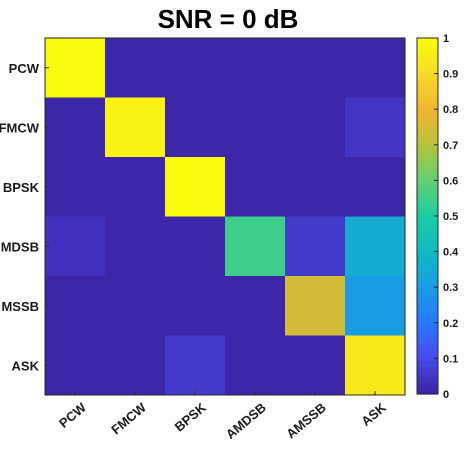  What do you see at coordinates (450, 288) in the screenshot?
I see `colorbar-tick-label: 0.3` at bounding box center [450, 288].